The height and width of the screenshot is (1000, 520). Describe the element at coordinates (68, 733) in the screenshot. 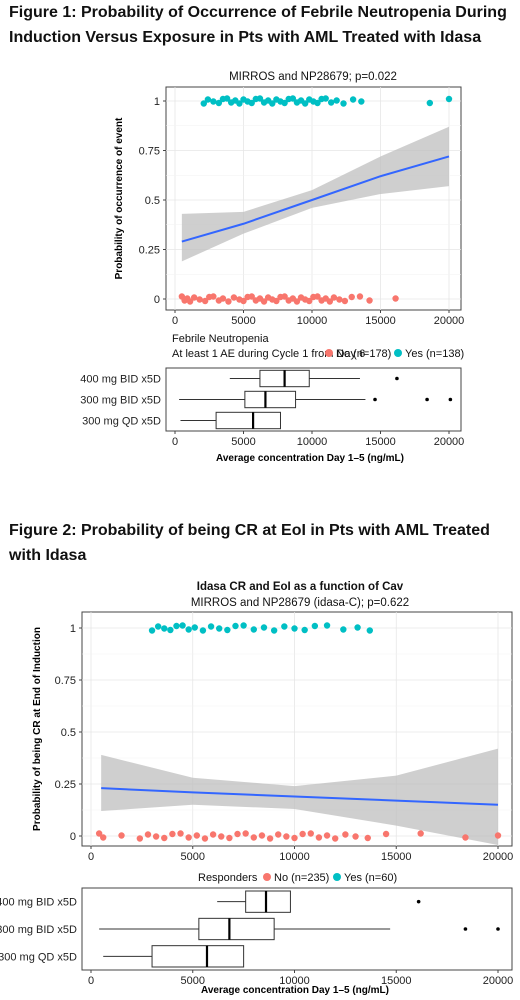

I see `y-tick-label: 0.5` at that location.